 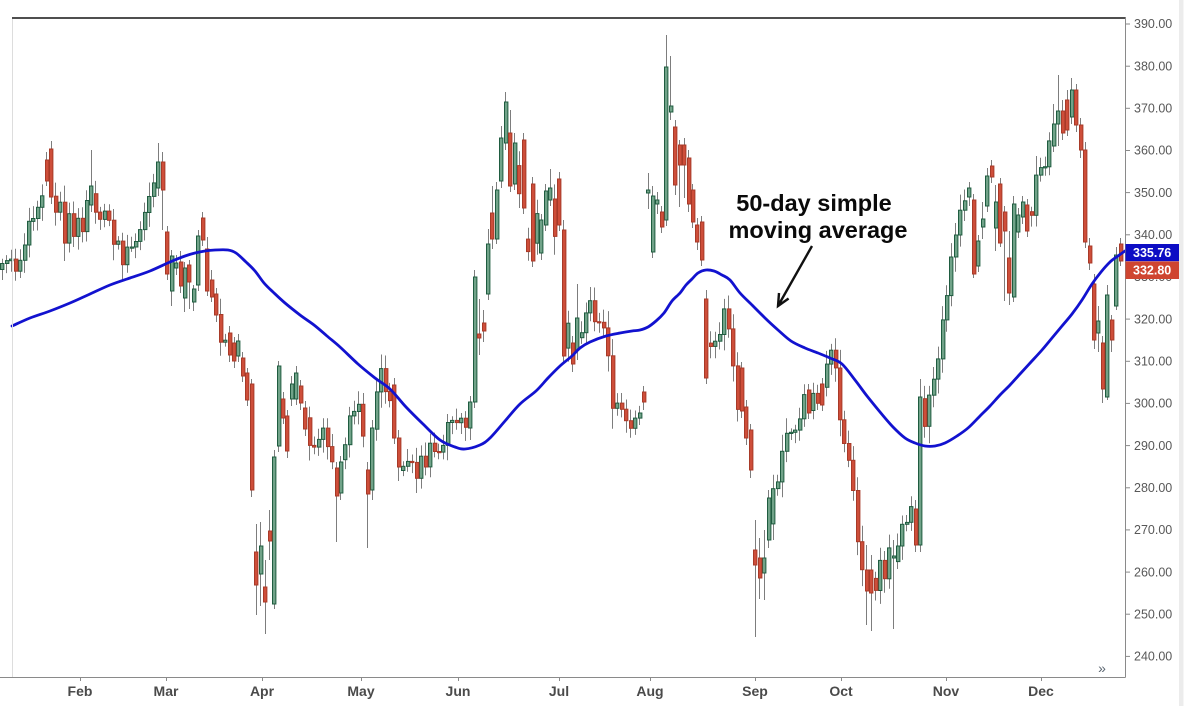 I want to click on svg-text: Jul, so click(x=559, y=691).